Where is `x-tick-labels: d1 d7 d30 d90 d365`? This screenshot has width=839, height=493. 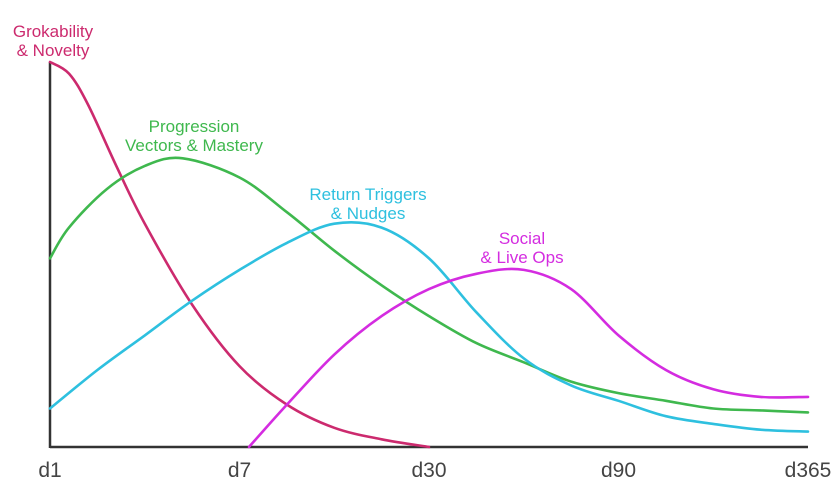
x-tick-labels: d1 d7 d30 d90 d365 is located at coordinates (434, 470).